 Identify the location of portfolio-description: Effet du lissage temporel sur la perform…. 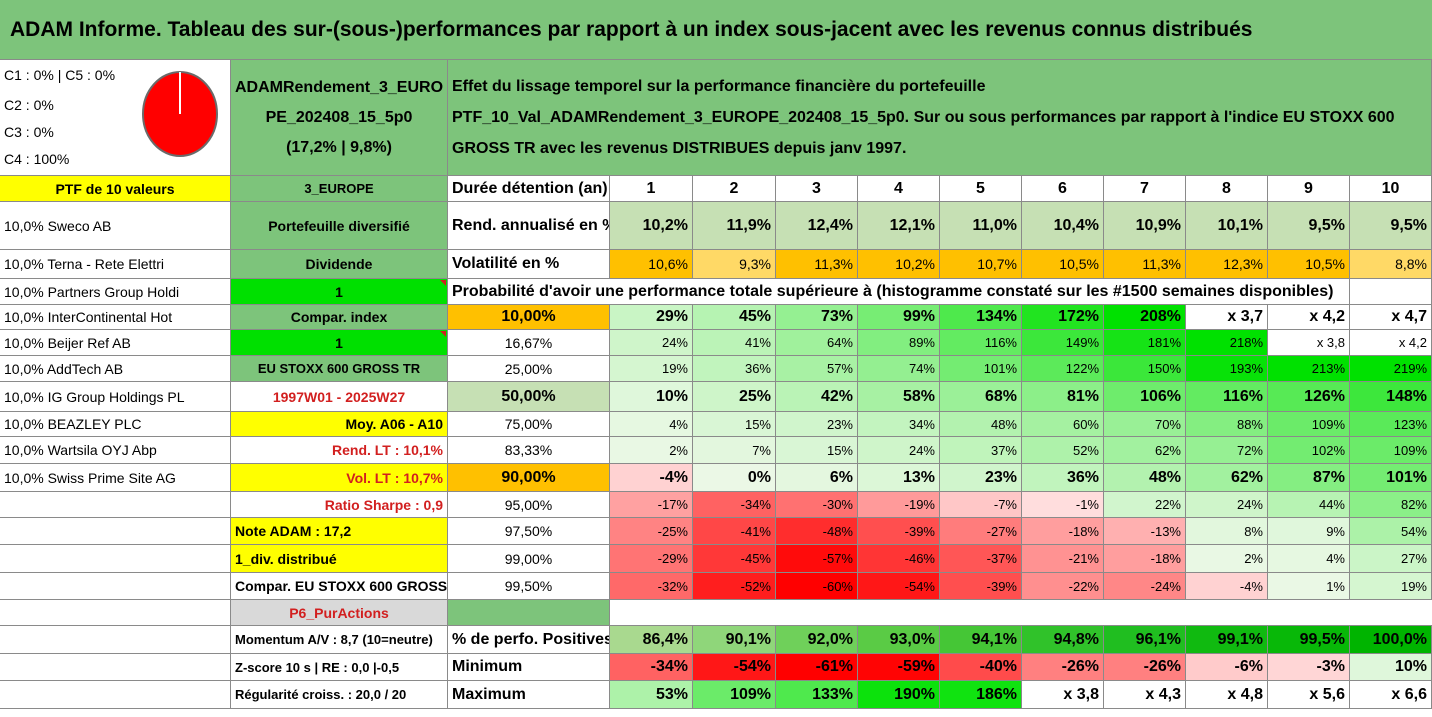
(940, 118).